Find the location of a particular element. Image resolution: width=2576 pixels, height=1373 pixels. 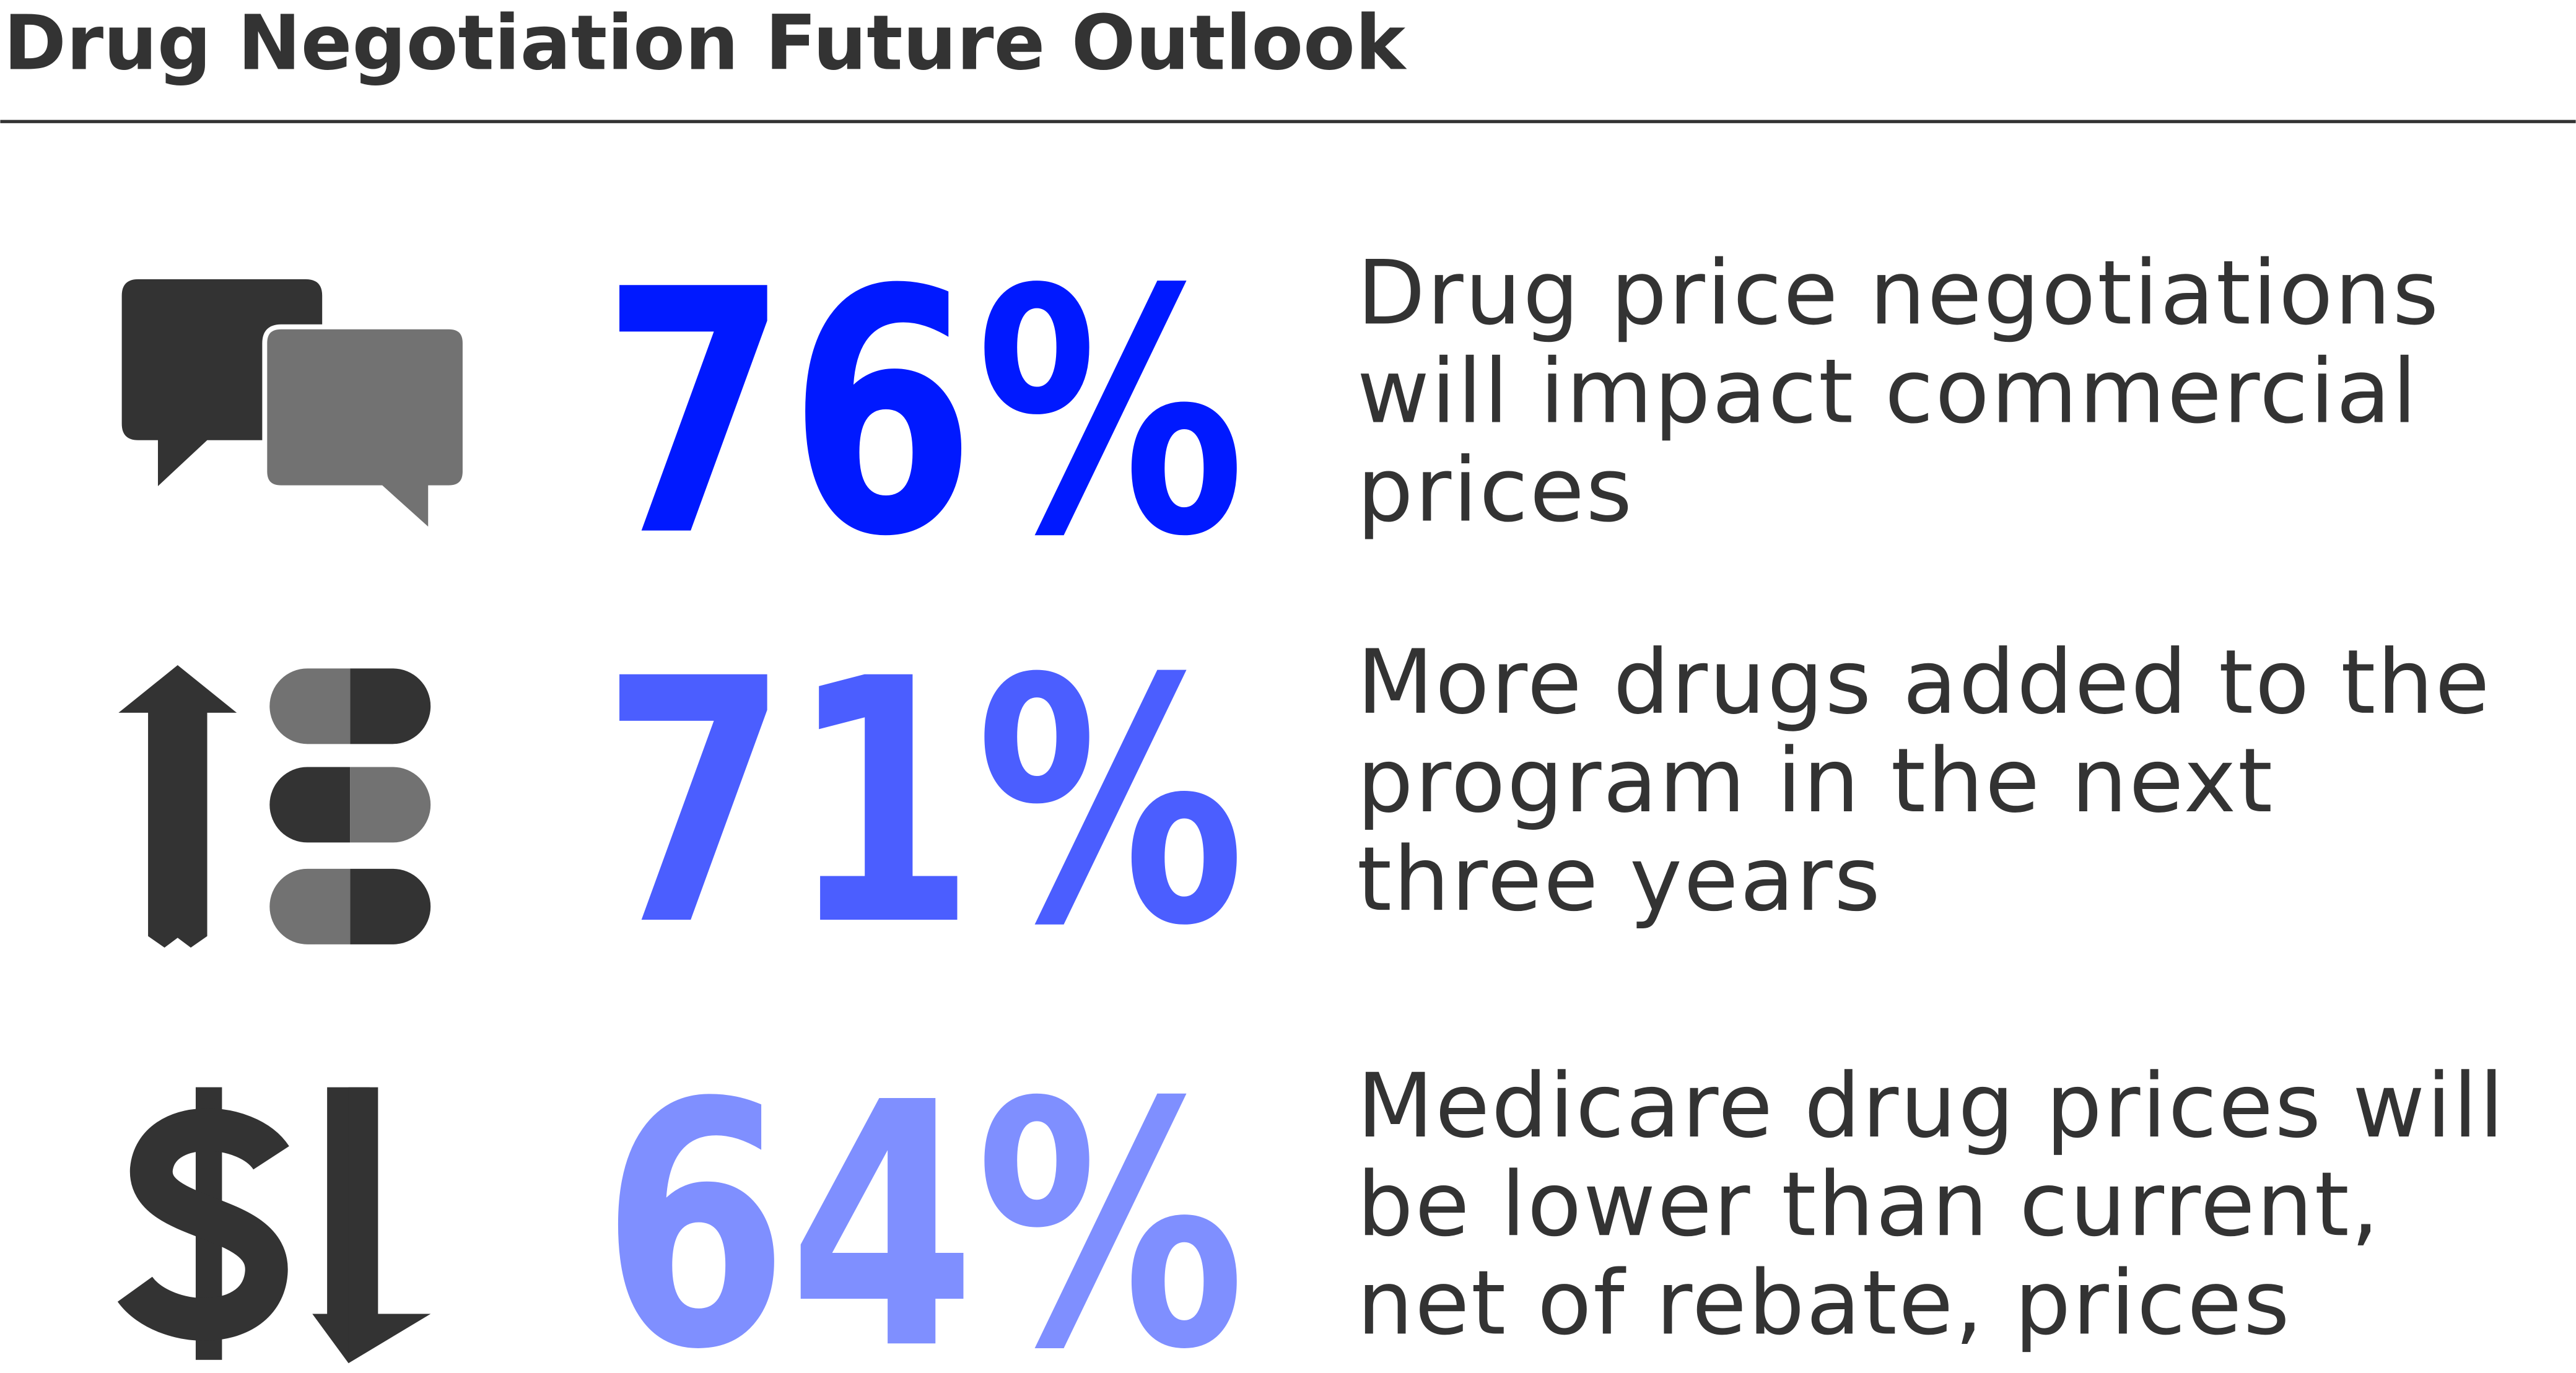

stat-description: Drug price negotiations is located at coordinates (1898, 292).